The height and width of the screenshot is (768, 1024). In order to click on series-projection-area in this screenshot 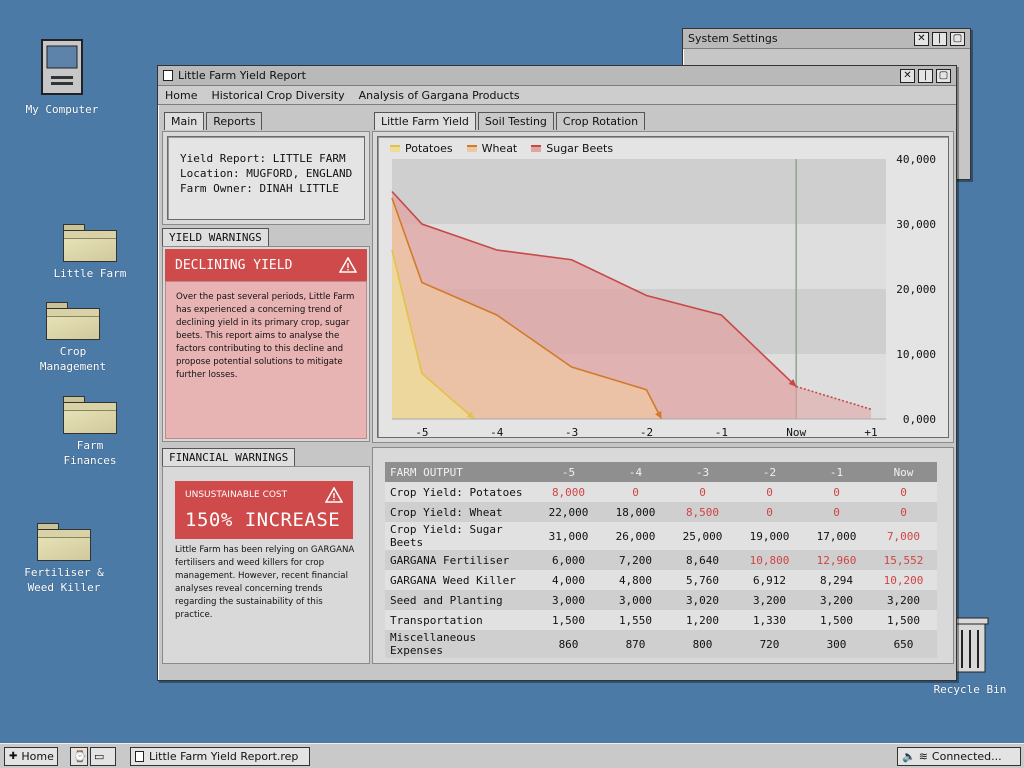, I will do `click(834, 402)`.